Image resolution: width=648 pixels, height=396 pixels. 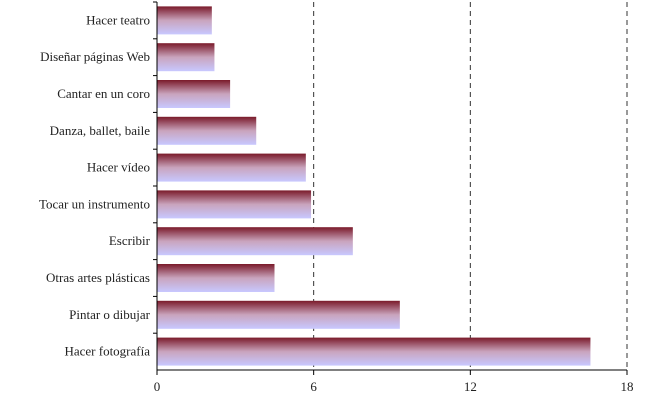 I want to click on x-tick-label: 18, so click(x=627, y=386).